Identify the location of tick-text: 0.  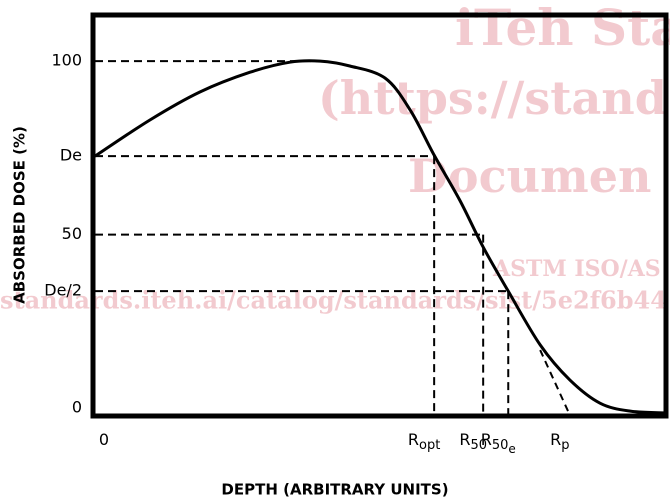
(104, 439).